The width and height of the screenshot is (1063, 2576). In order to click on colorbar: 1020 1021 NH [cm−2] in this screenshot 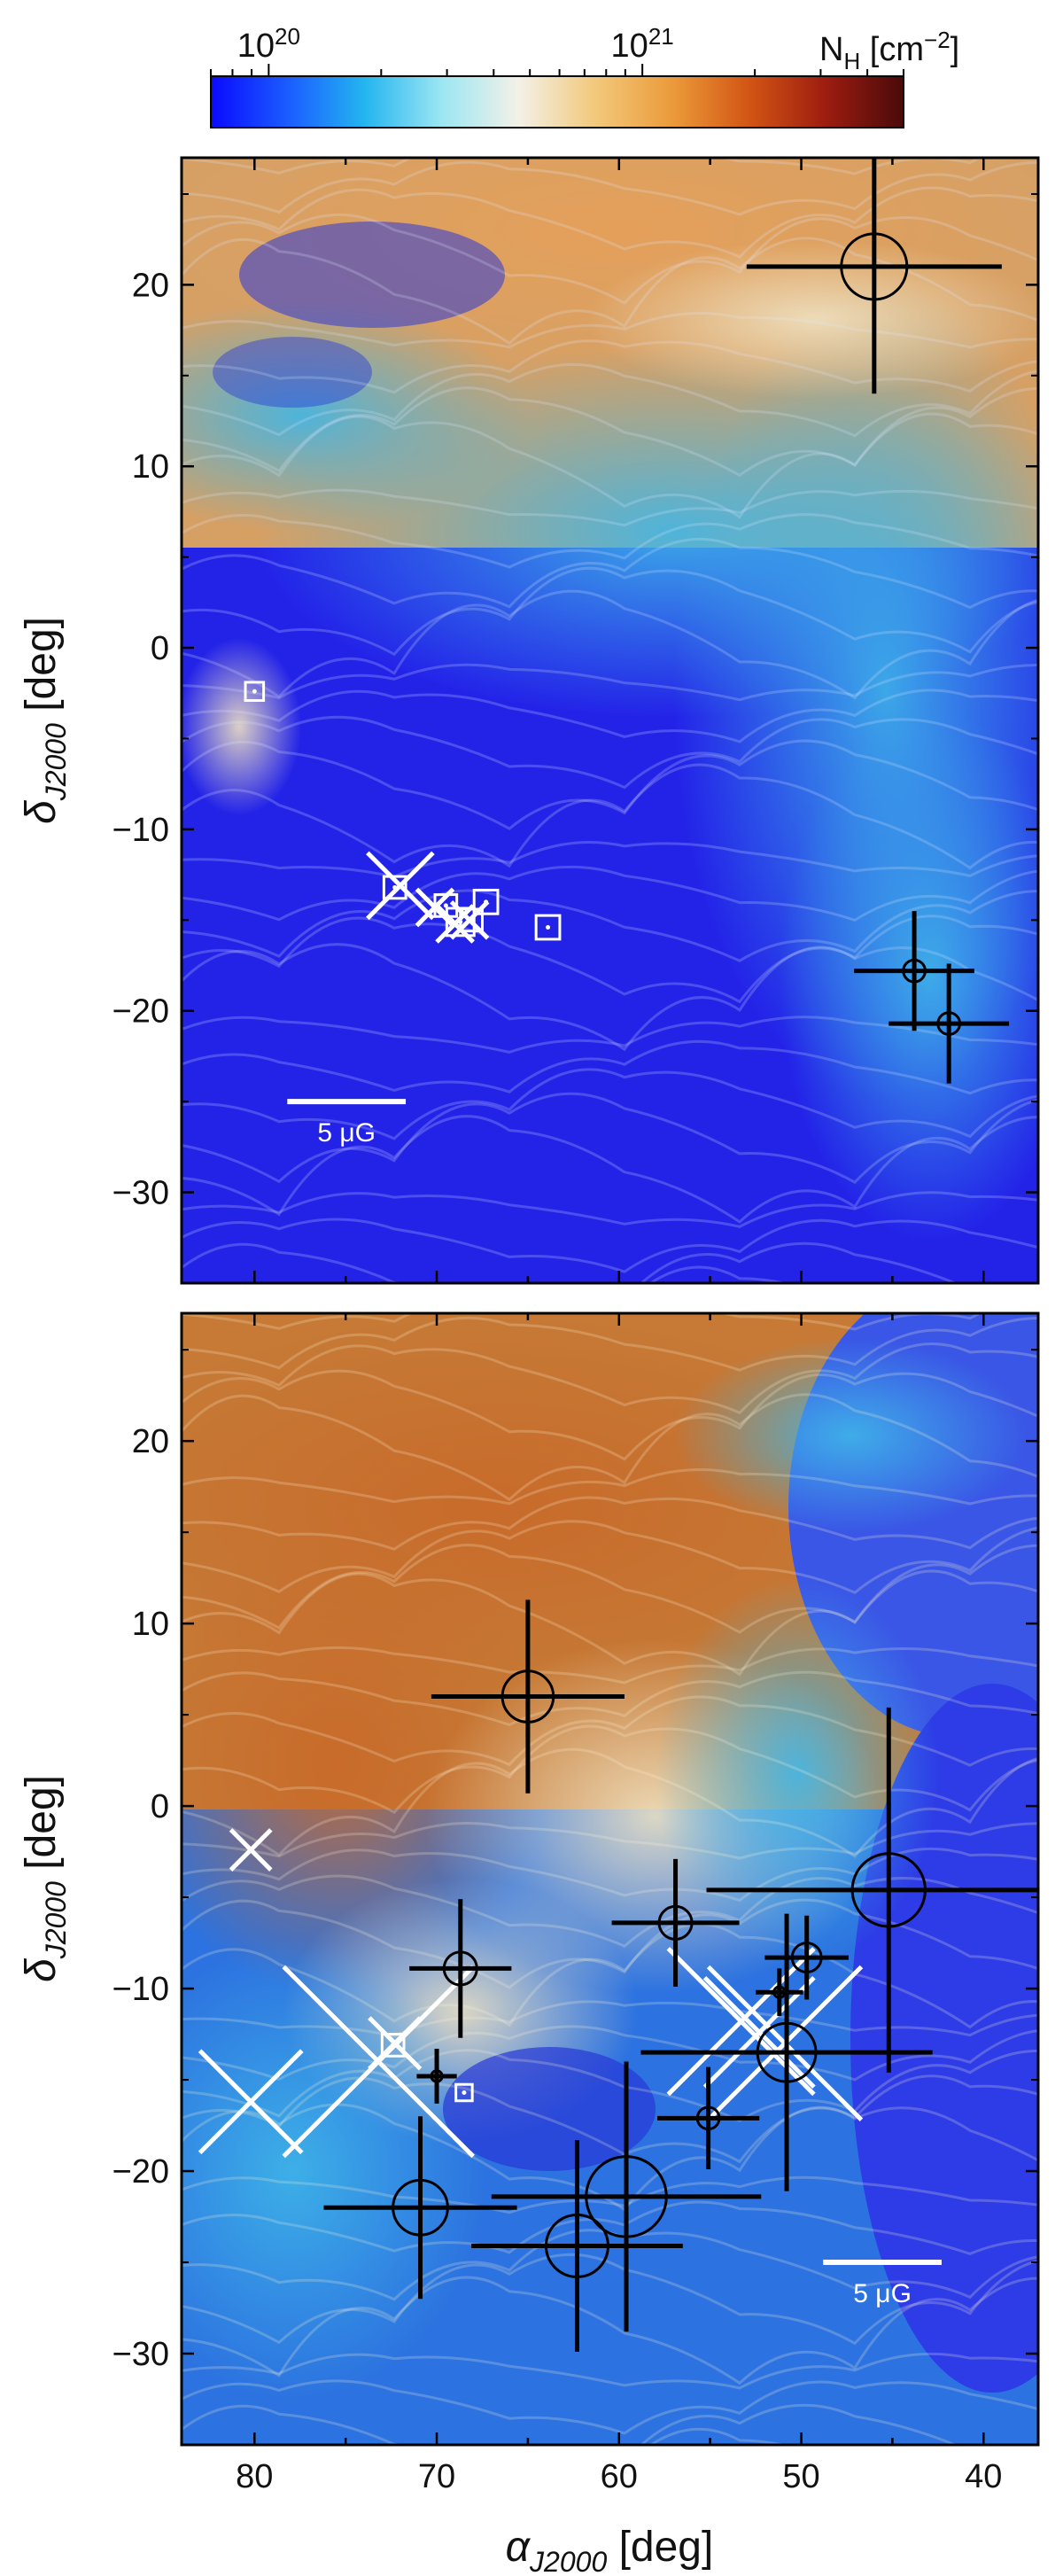, I will do `click(584, 75)`.